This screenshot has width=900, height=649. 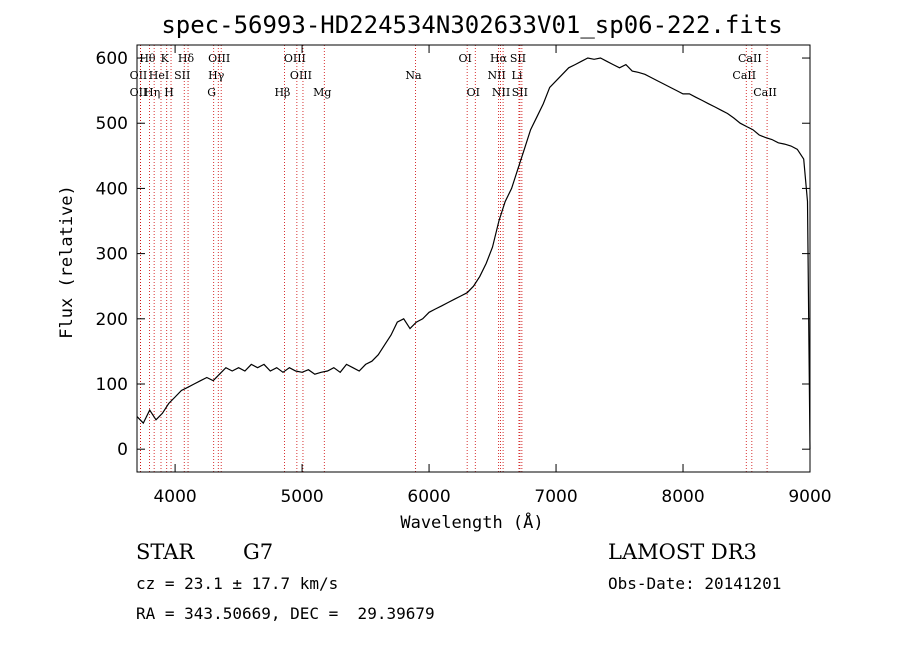 I want to click on y-tick-label: 600, so click(x=112, y=59).